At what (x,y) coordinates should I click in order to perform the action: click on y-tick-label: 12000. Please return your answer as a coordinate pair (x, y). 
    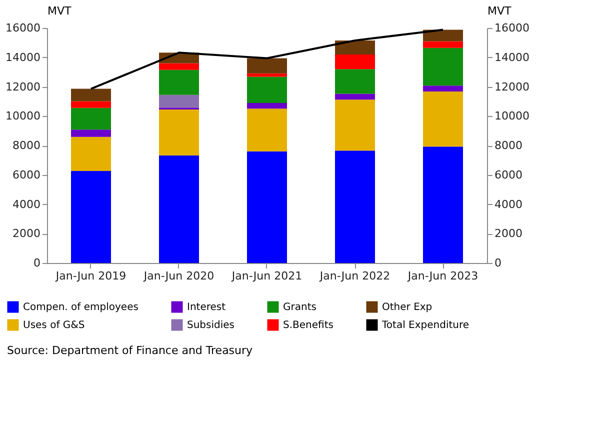
    Looking at the image, I should click on (23, 87).